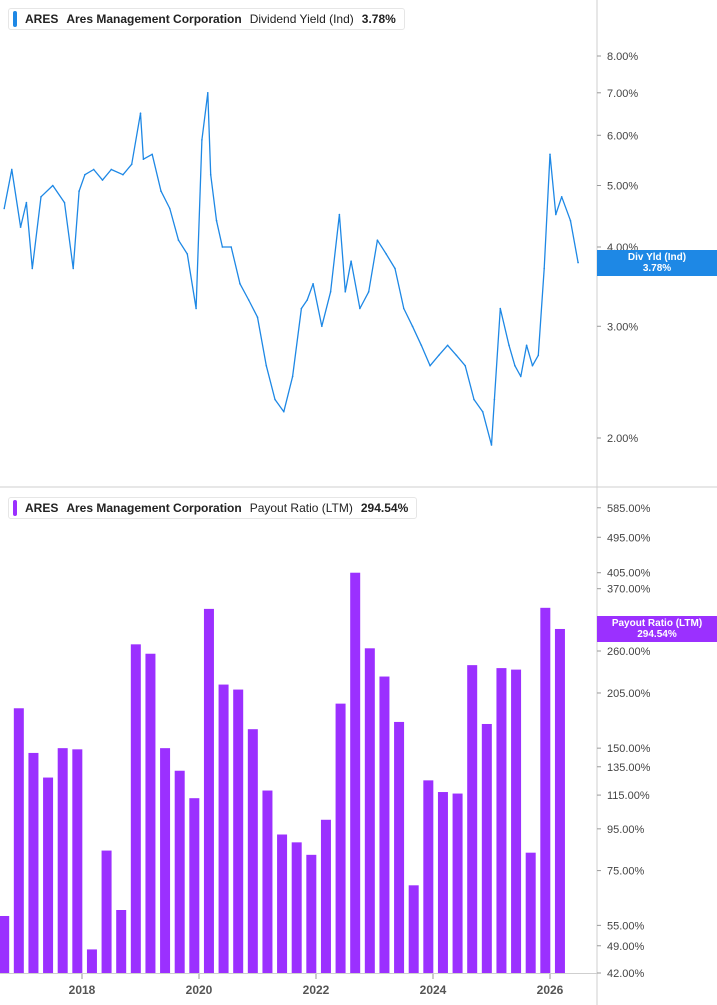  What do you see at coordinates (626, 974) in the screenshot?
I see `bottom-y-tick-label: 42.00%` at bounding box center [626, 974].